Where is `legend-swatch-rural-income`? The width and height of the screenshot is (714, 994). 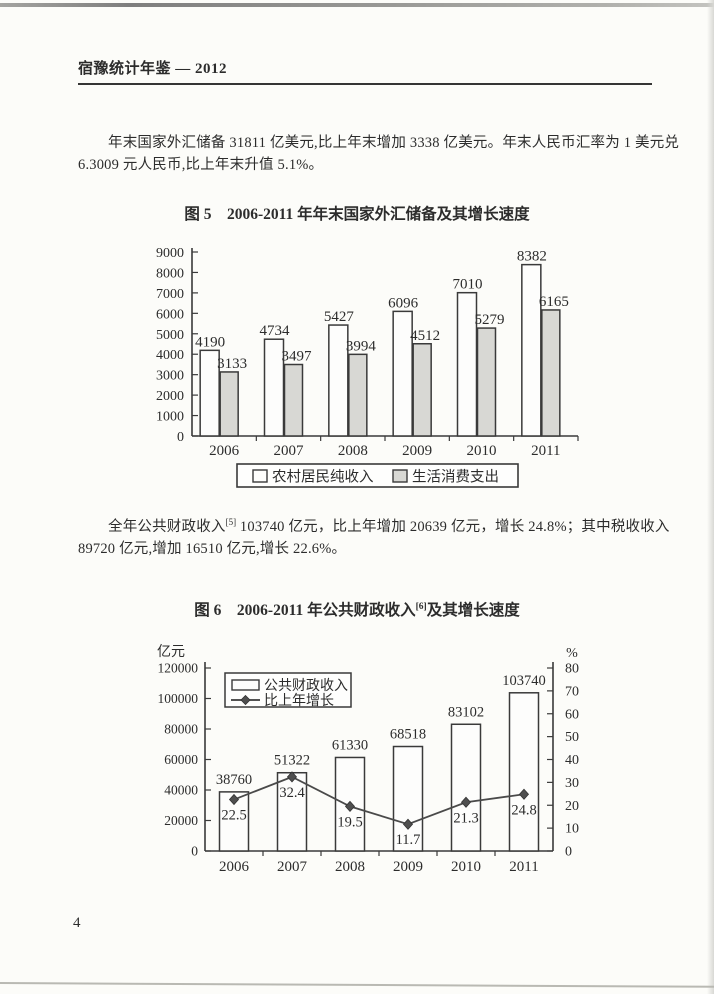
legend-swatch-rural-income is located at coordinates (260, 476).